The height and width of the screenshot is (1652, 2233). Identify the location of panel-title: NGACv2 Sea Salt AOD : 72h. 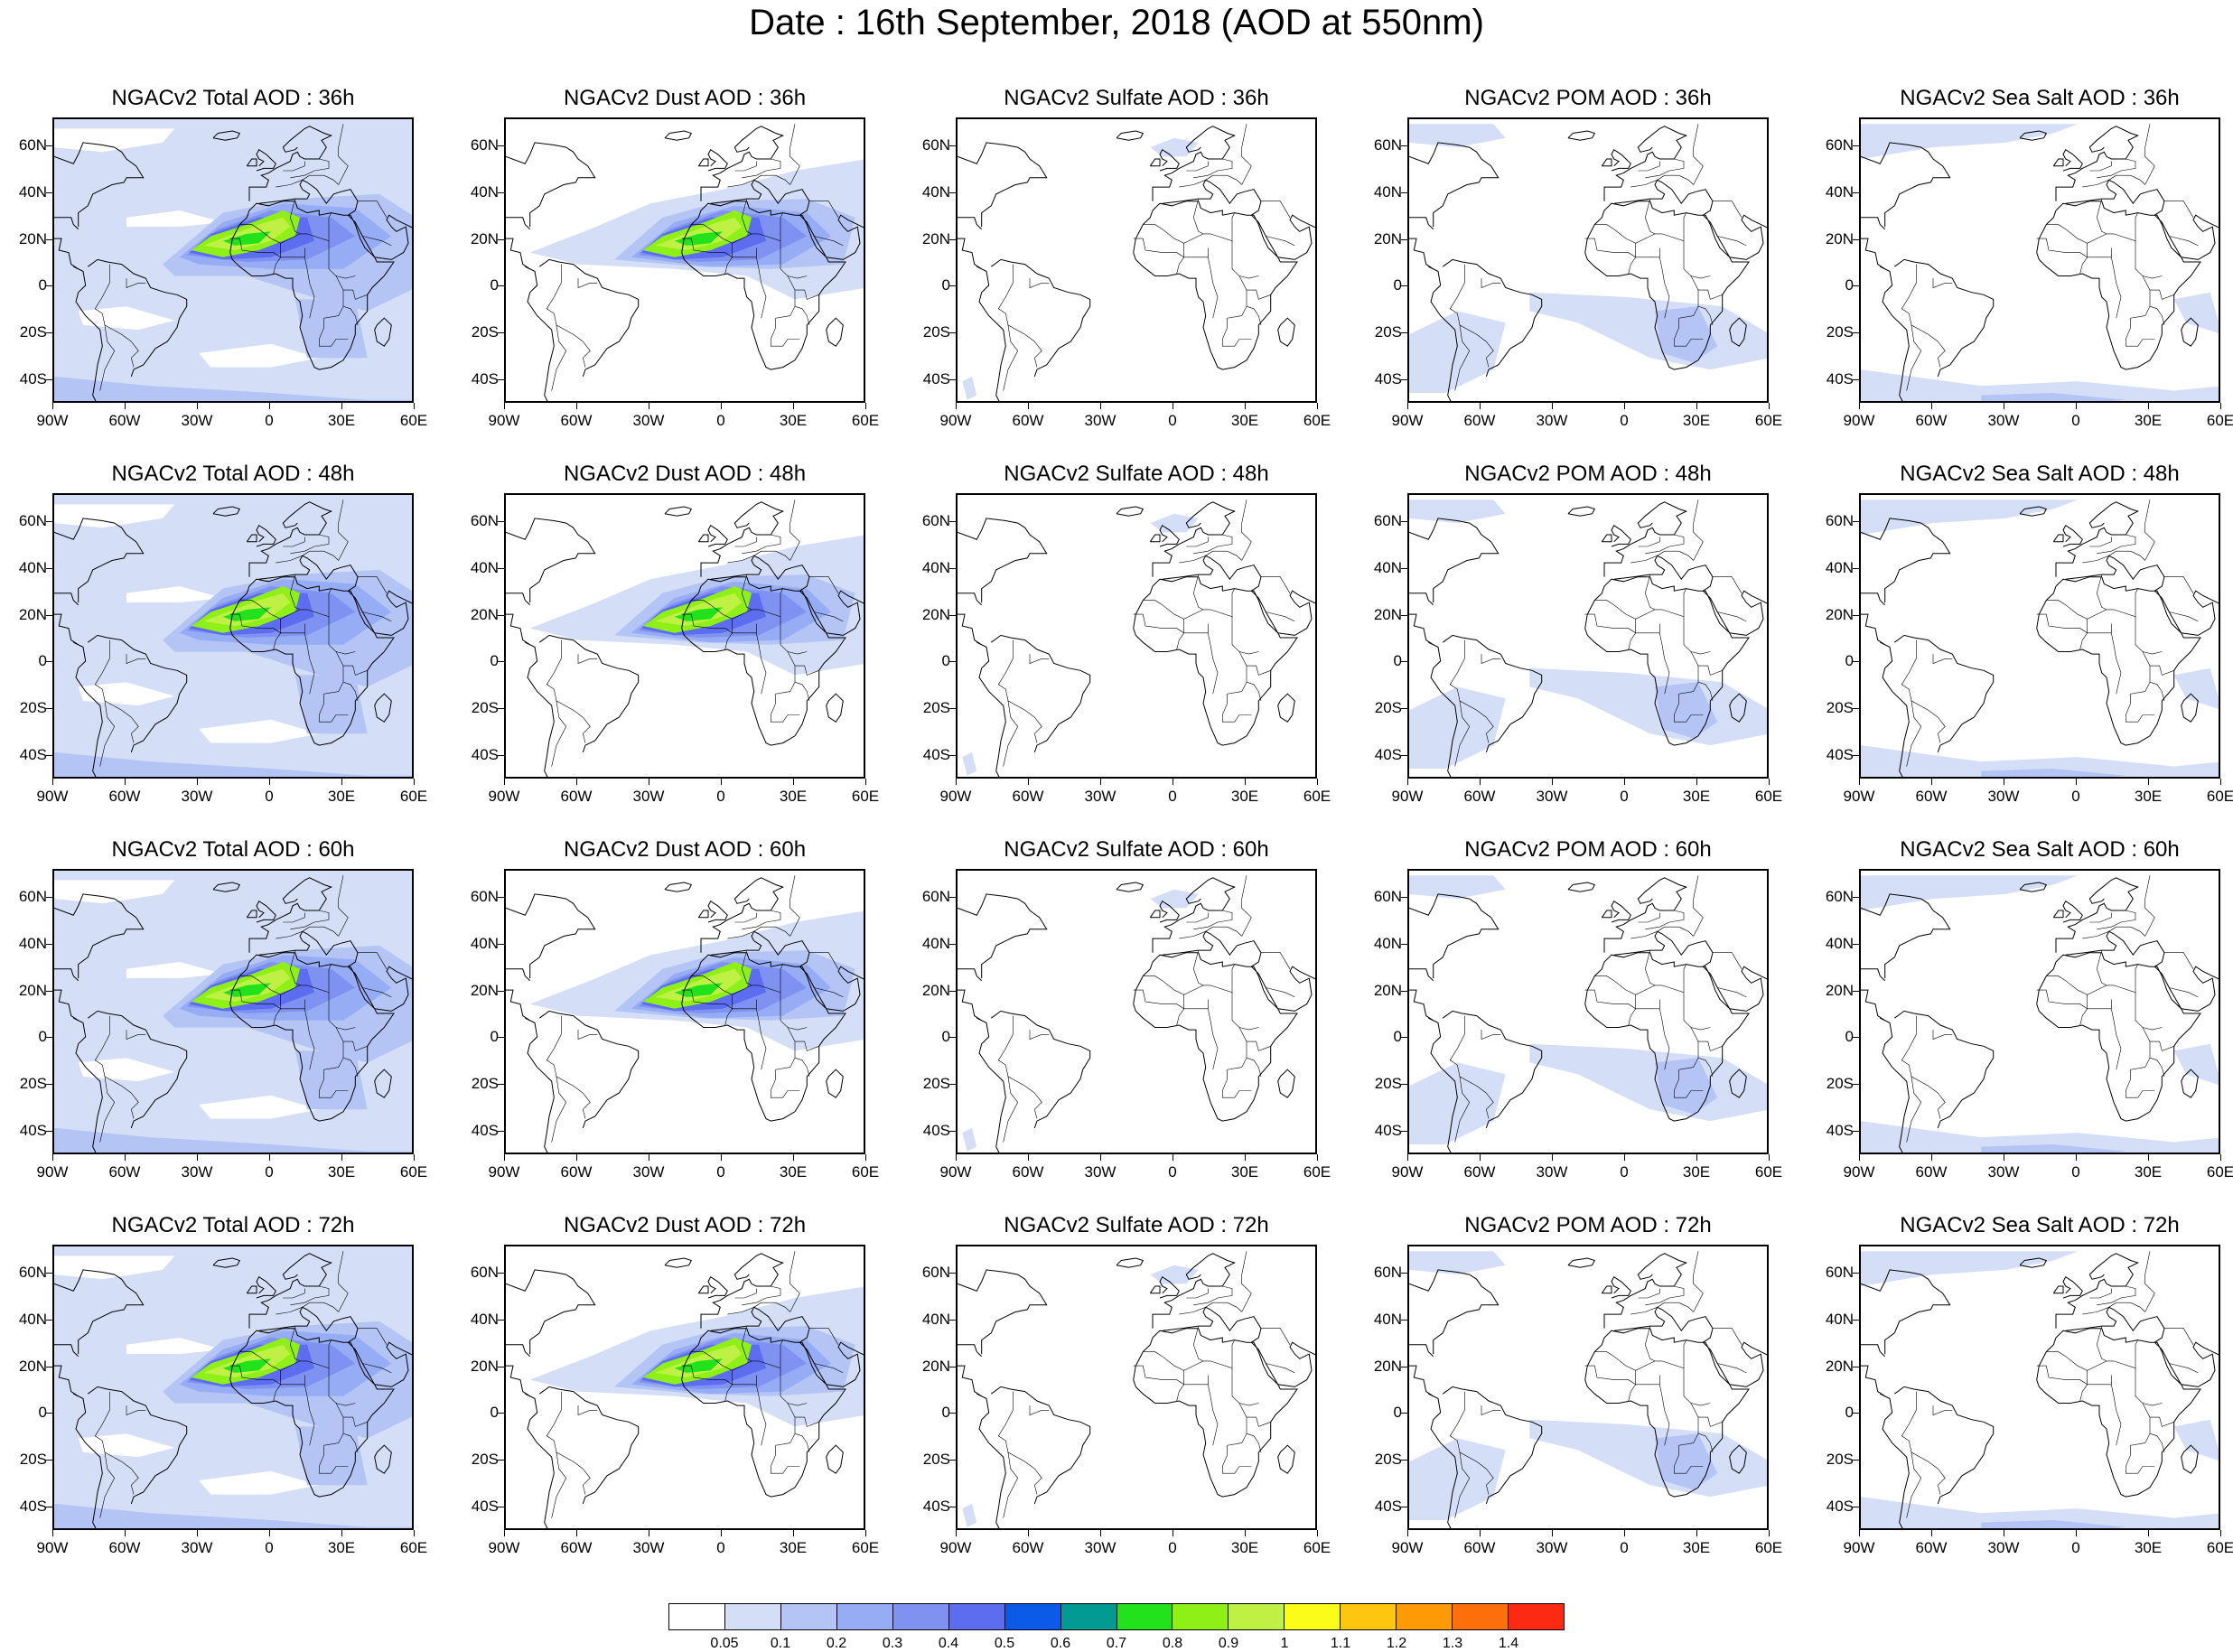
(2040, 1225).